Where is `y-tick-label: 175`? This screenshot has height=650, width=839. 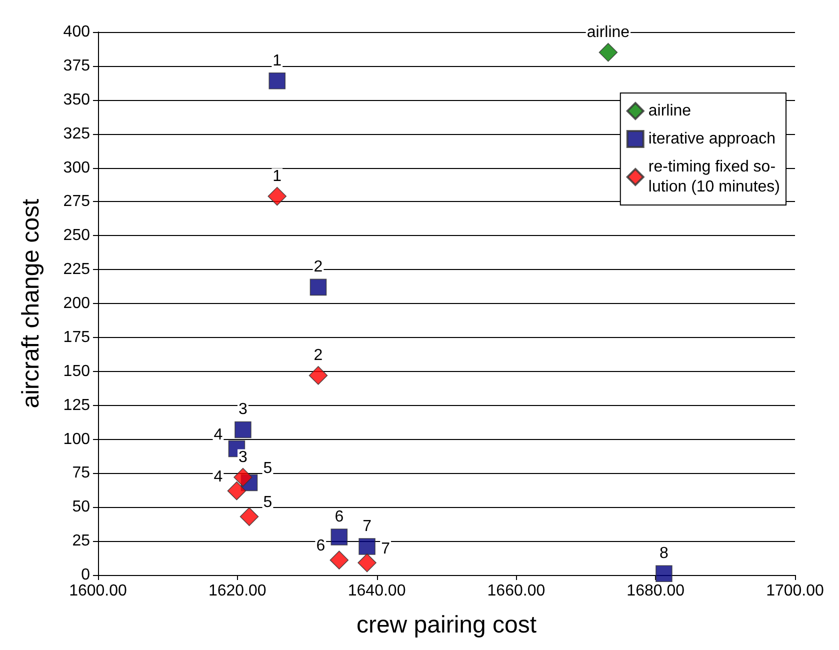
y-tick-label: 175 is located at coordinates (76, 337).